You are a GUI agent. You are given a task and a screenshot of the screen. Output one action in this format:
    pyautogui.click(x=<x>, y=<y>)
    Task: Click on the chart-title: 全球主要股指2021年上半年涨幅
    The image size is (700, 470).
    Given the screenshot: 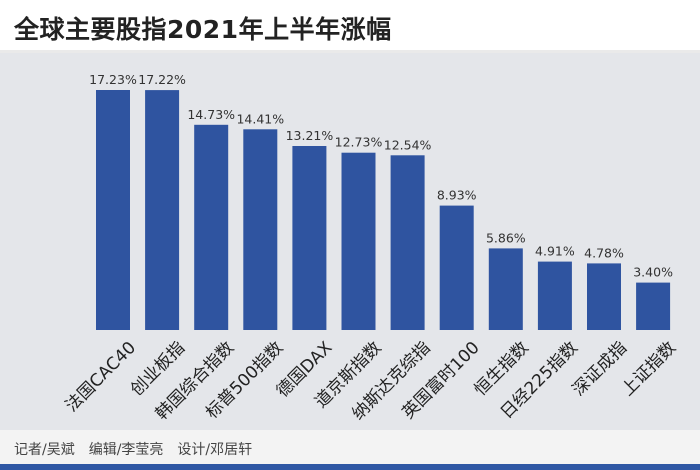 What is the action you would take?
    pyautogui.click(x=203, y=29)
    